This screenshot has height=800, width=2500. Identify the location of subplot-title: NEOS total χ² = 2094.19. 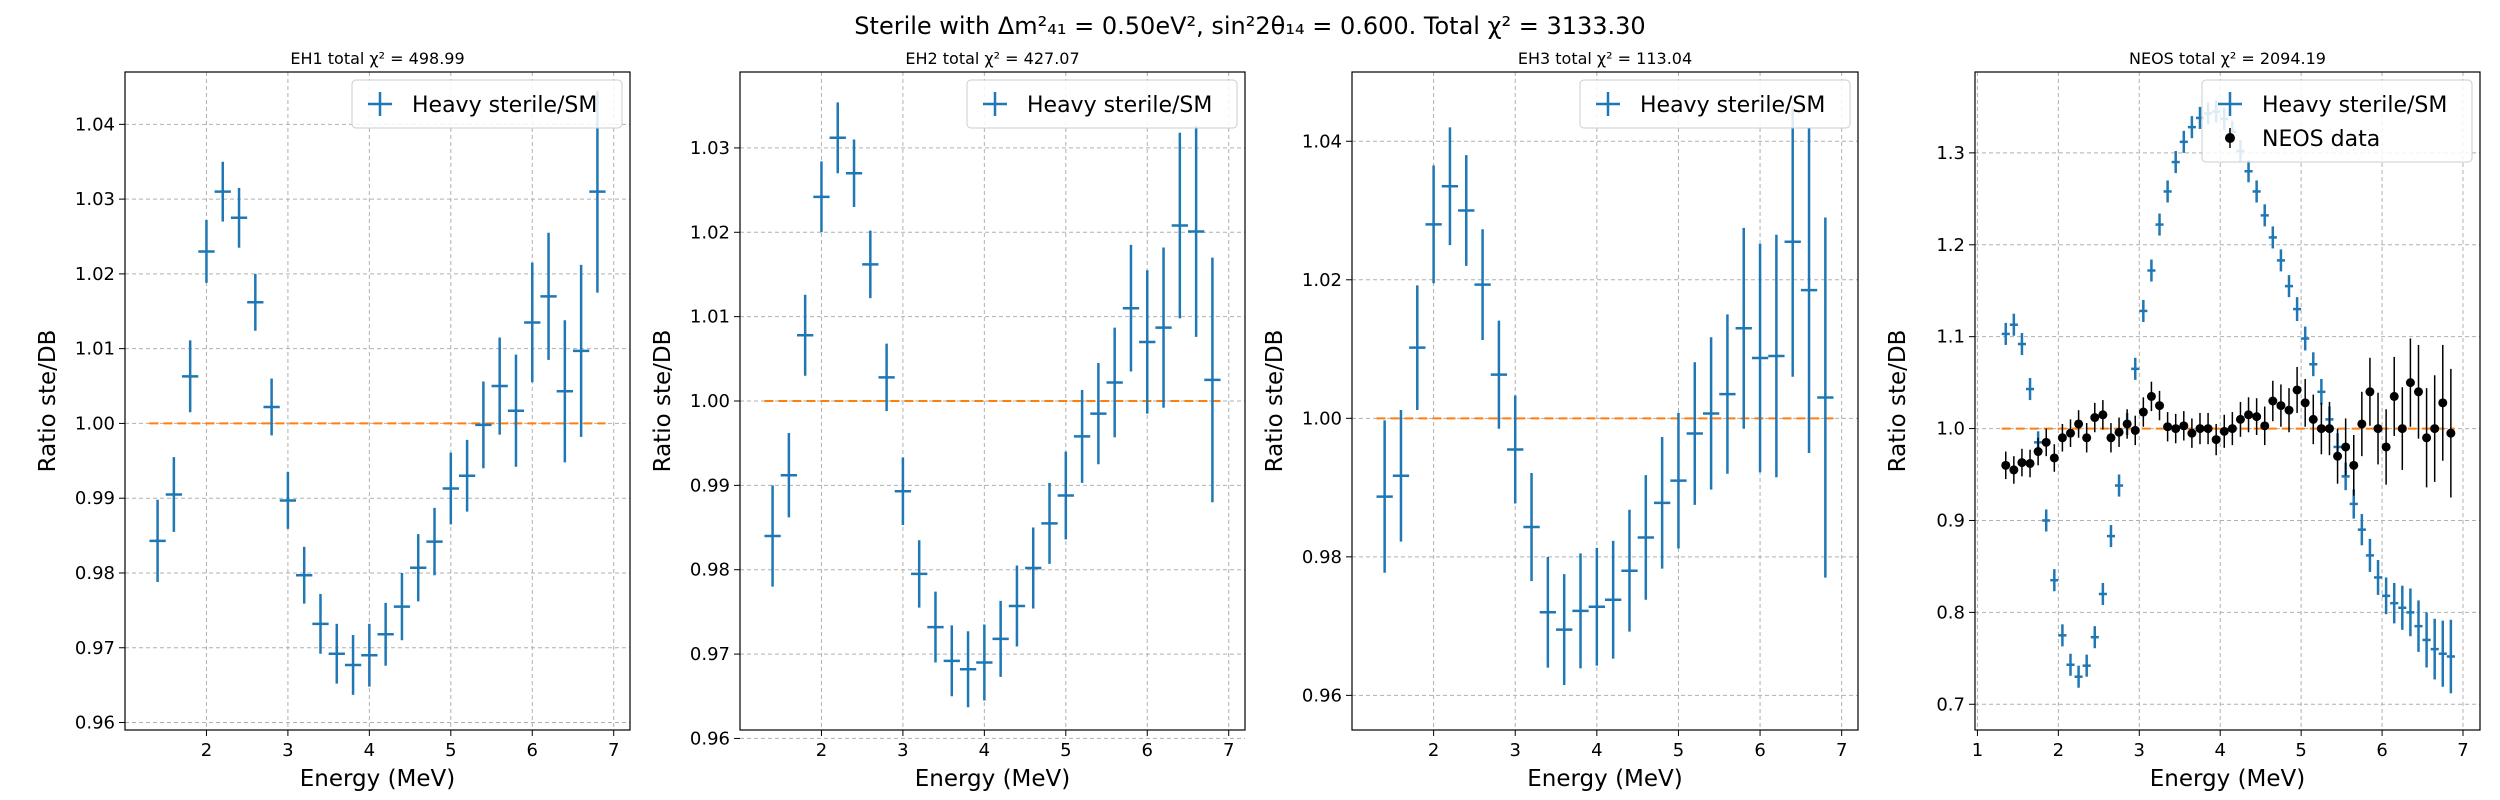
(2227, 58).